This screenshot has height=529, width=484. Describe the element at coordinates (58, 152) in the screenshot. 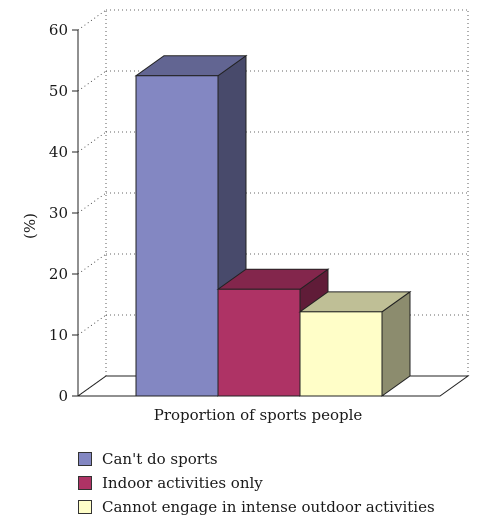

I see `y-tick-label: 40` at that location.